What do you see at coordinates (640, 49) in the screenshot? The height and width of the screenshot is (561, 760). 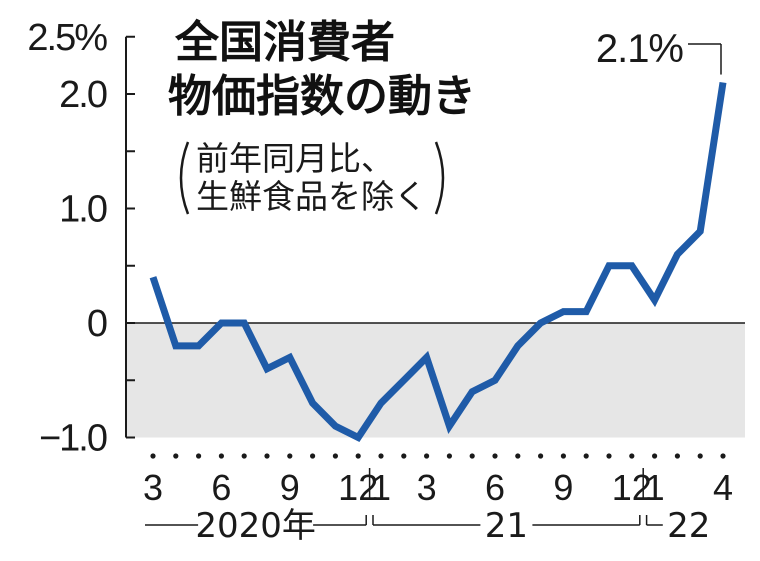 I see `annotation-label: 2.1%` at bounding box center [640, 49].